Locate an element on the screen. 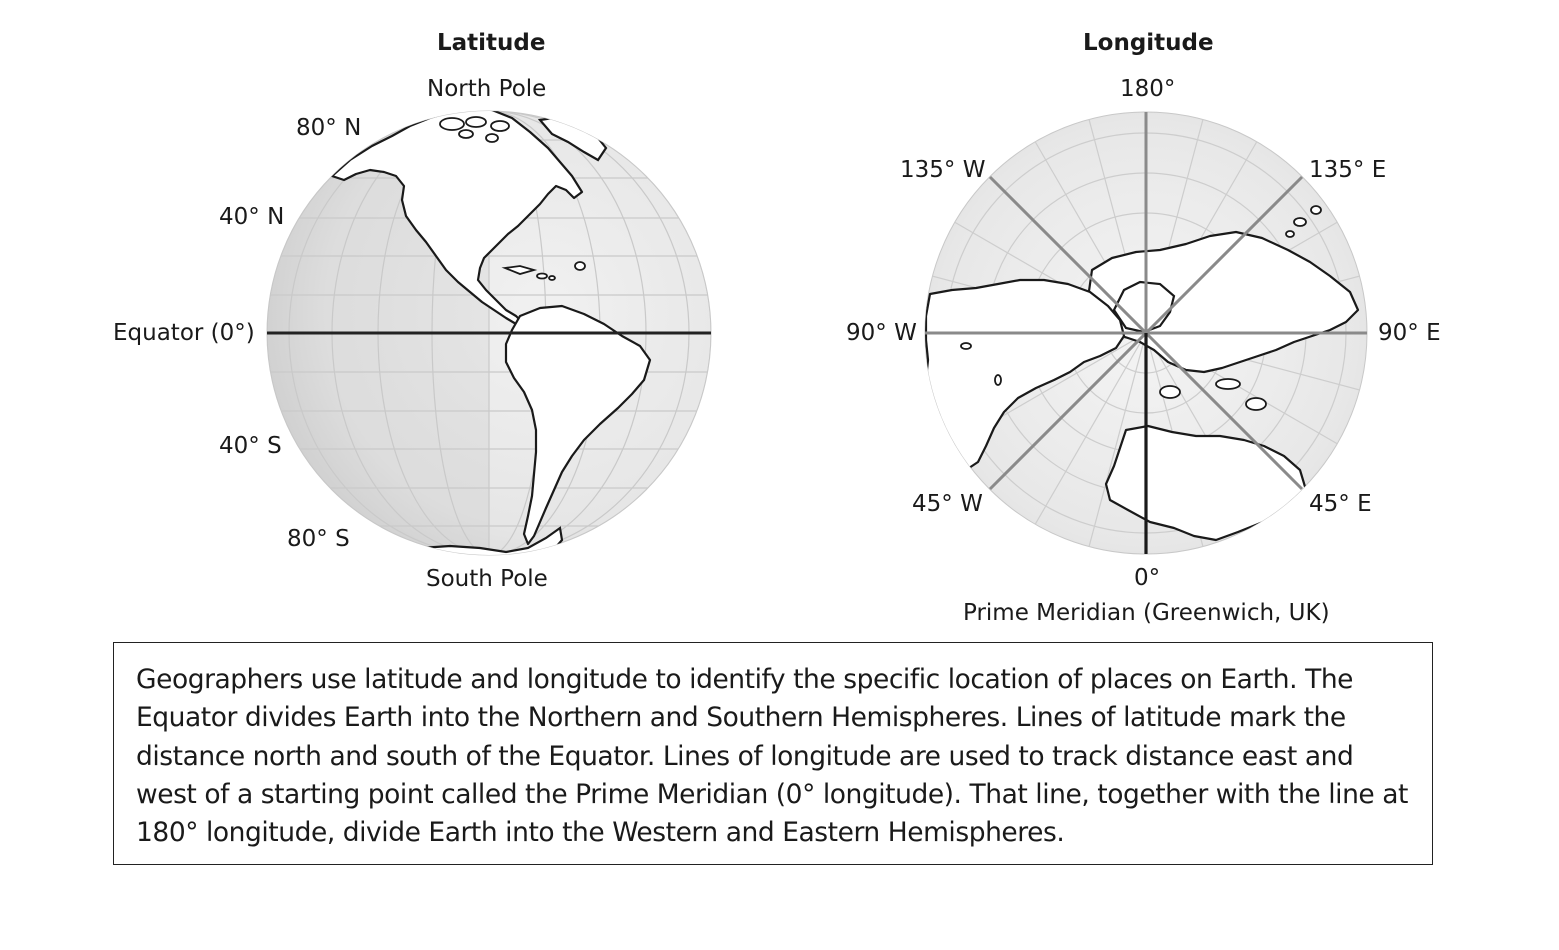  polar-islands is located at coordinates (1141, 308).